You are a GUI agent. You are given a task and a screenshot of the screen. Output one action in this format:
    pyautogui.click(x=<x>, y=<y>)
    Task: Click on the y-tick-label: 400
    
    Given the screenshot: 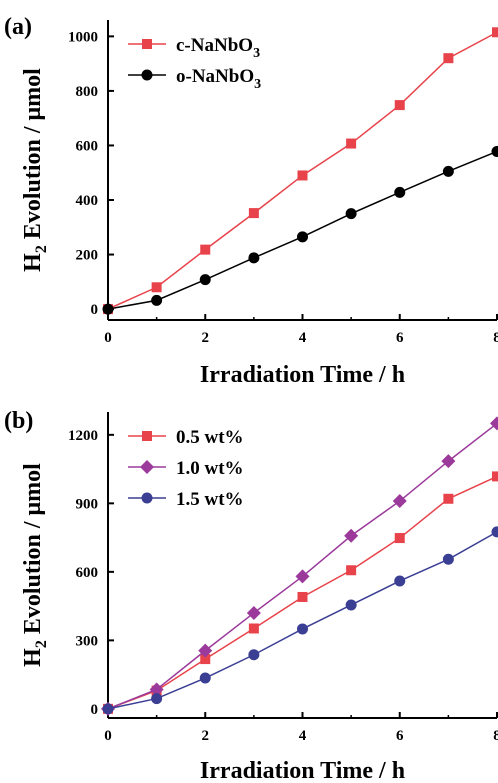 What is the action you would take?
    pyautogui.click(x=87, y=201)
    